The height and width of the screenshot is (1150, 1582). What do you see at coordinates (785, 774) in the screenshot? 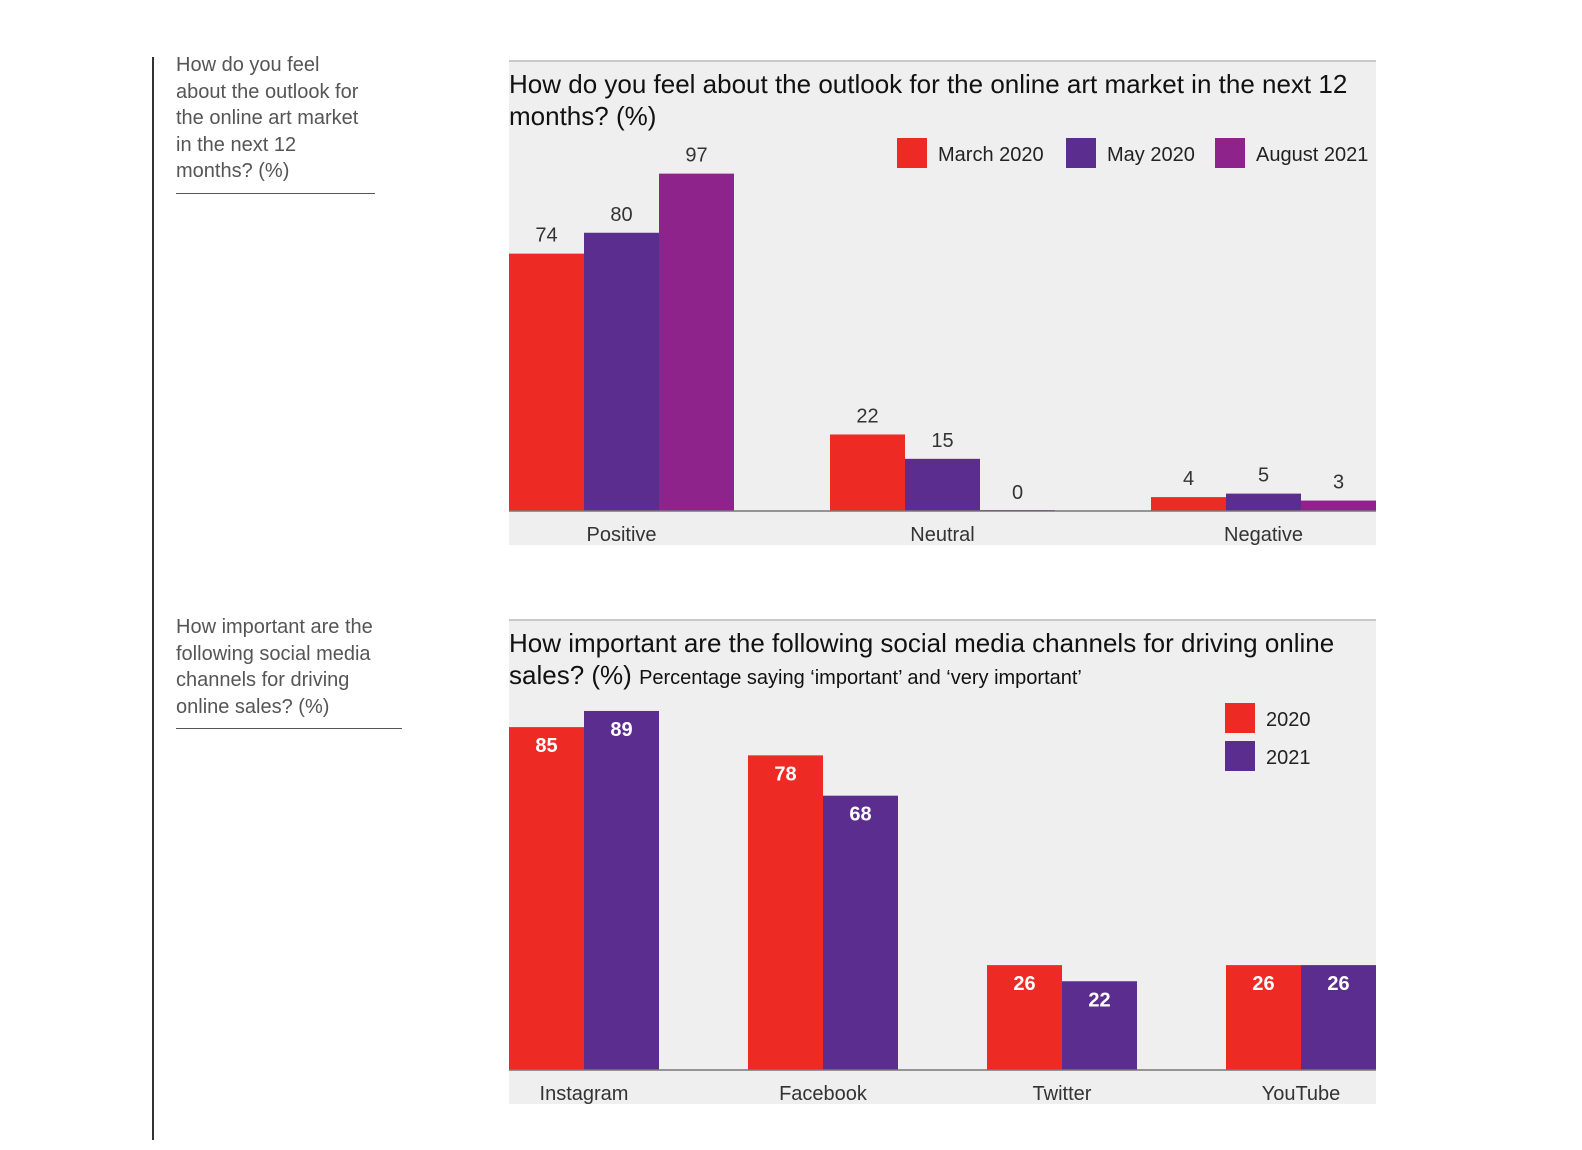
I see `data-label-facebook-2020: 78` at bounding box center [785, 774].